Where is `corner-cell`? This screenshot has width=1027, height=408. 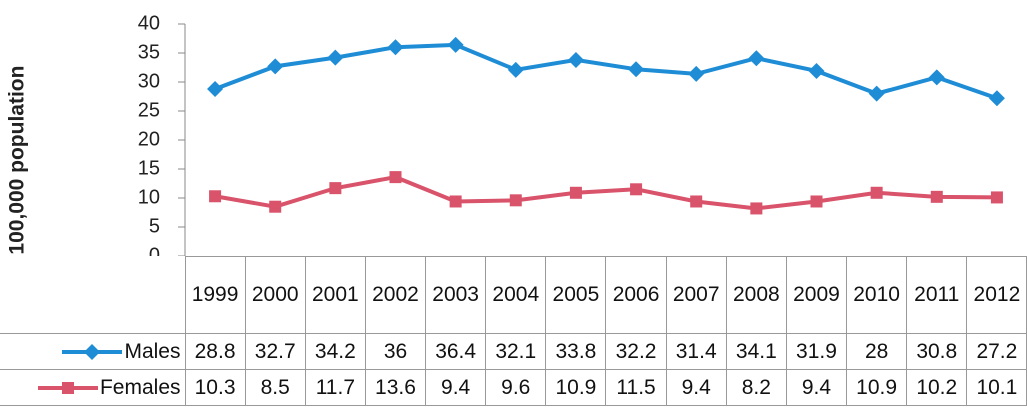
corner-cell is located at coordinates (93, 295).